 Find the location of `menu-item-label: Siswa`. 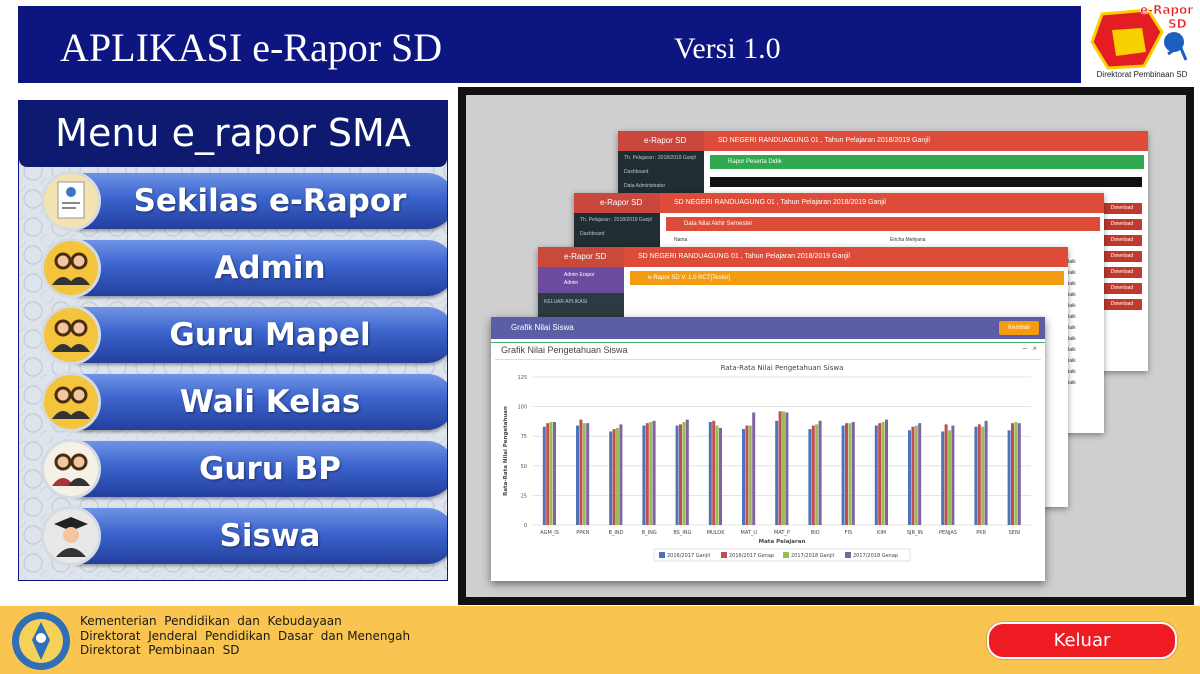

menu-item-label: Siswa is located at coordinates (270, 536).